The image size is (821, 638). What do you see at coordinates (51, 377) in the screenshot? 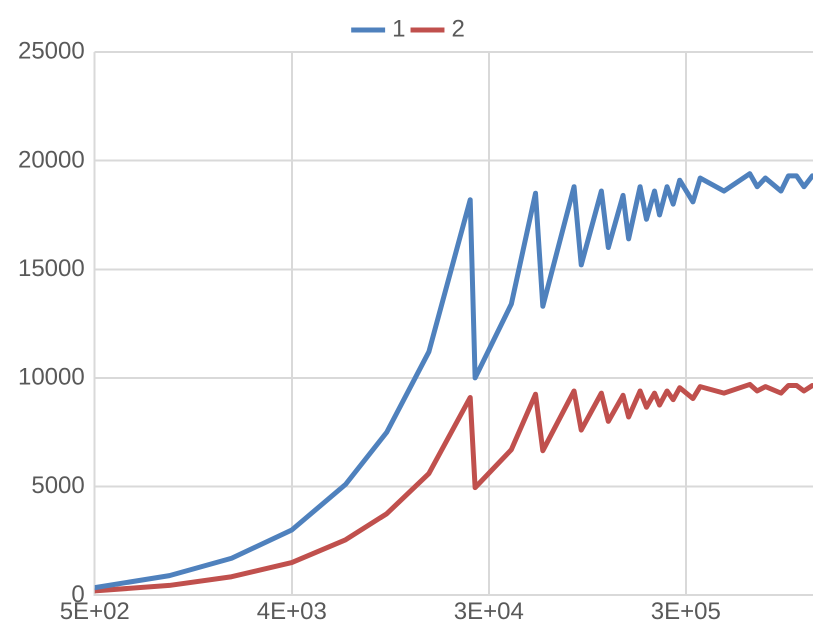
I see `y-tick-label: 10000` at bounding box center [51, 377].